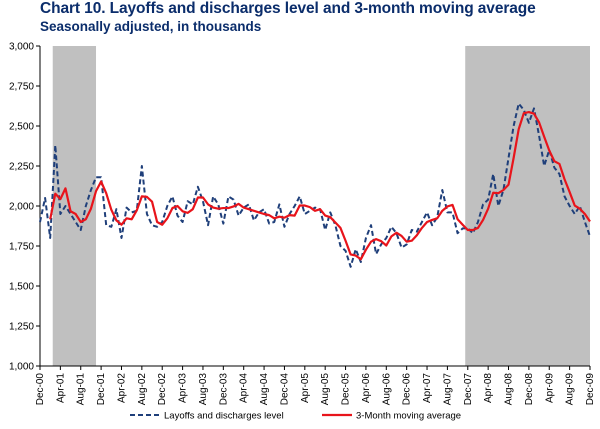  I want to click on x-tick-label: Apr-05, so click(305, 388).